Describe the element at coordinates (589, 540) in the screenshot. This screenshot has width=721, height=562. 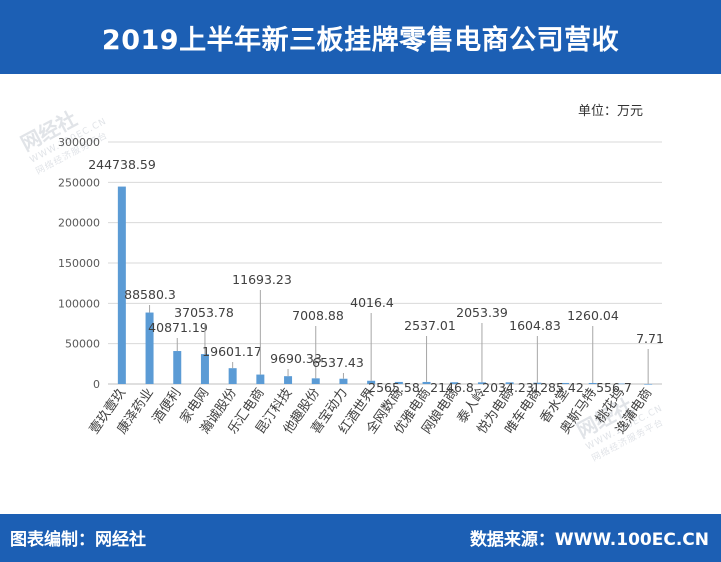
I see `footer-source: 数据来源：WWW.100EC.CN` at that location.